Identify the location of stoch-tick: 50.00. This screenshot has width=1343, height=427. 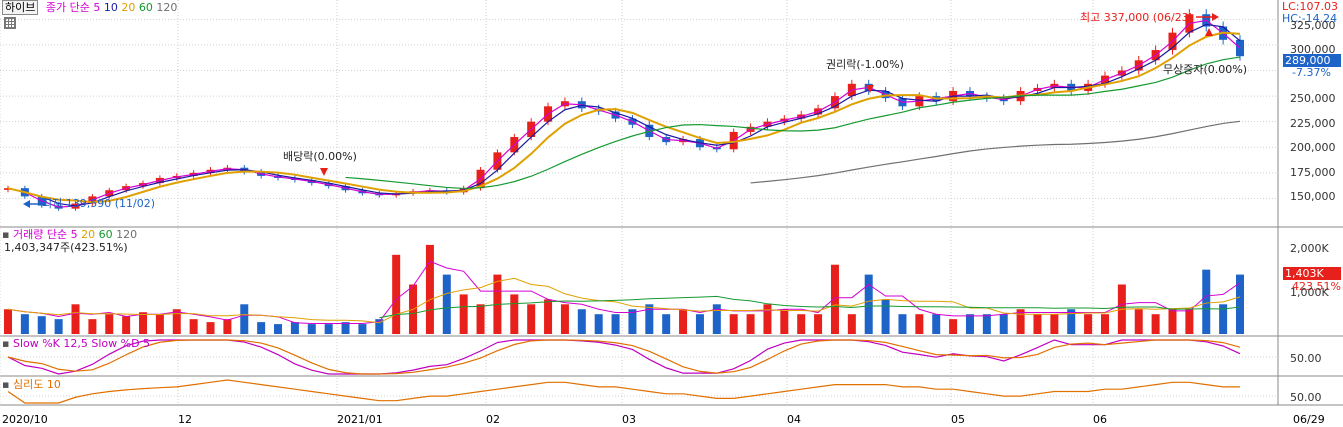
(1306, 358).